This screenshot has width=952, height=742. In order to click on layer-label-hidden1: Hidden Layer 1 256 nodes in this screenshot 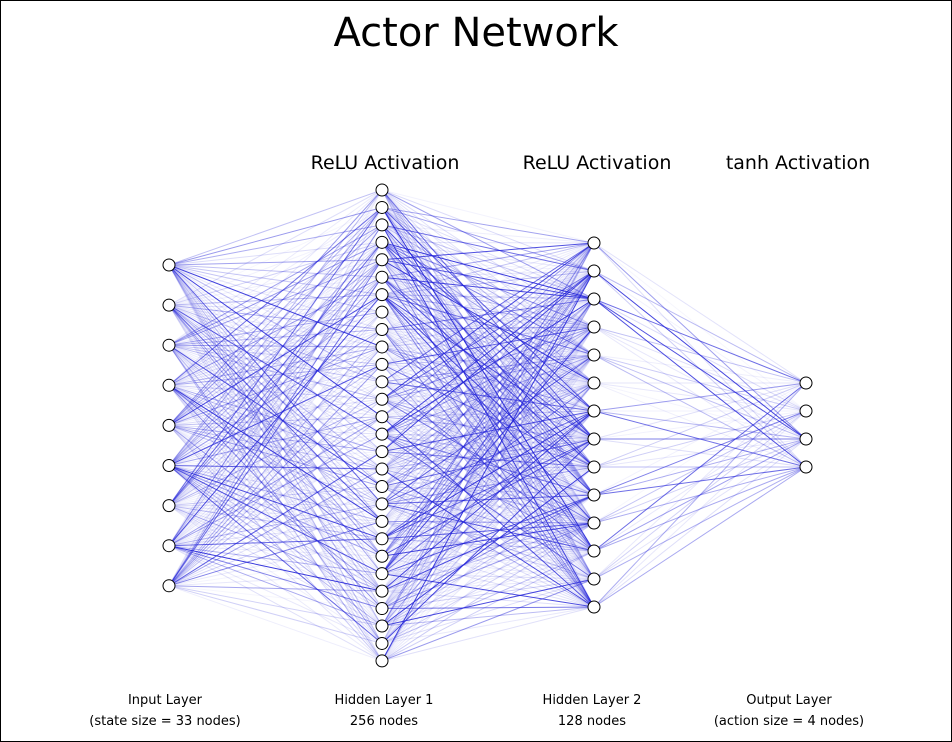, I will do `click(384, 711)`.